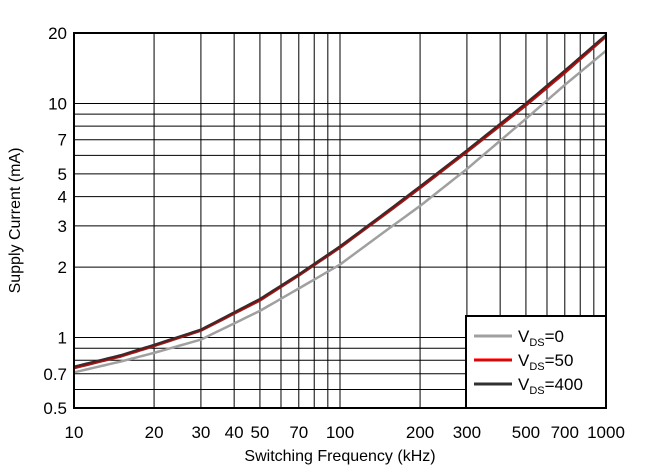  I want to click on x-tick-label: 20, so click(154, 432).